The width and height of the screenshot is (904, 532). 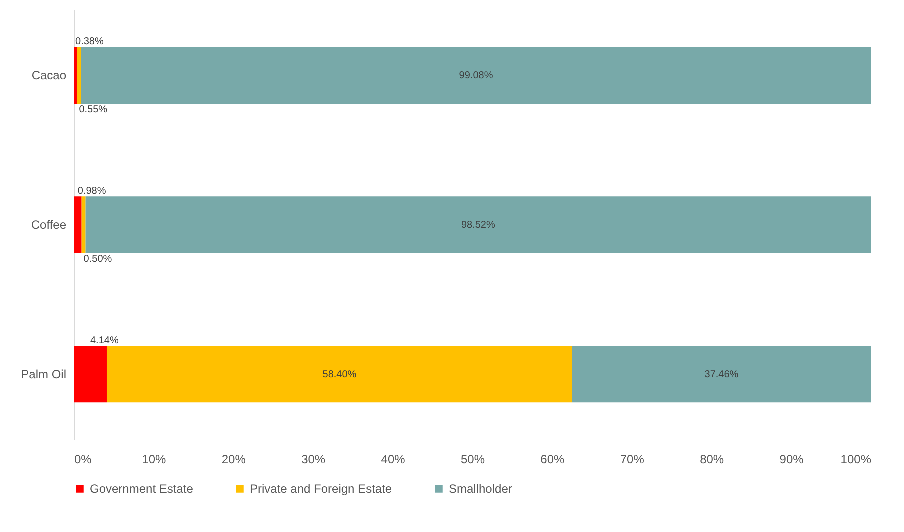 What do you see at coordinates (90, 42) in the screenshot?
I see `data-label: 0.38%` at bounding box center [90, 42].